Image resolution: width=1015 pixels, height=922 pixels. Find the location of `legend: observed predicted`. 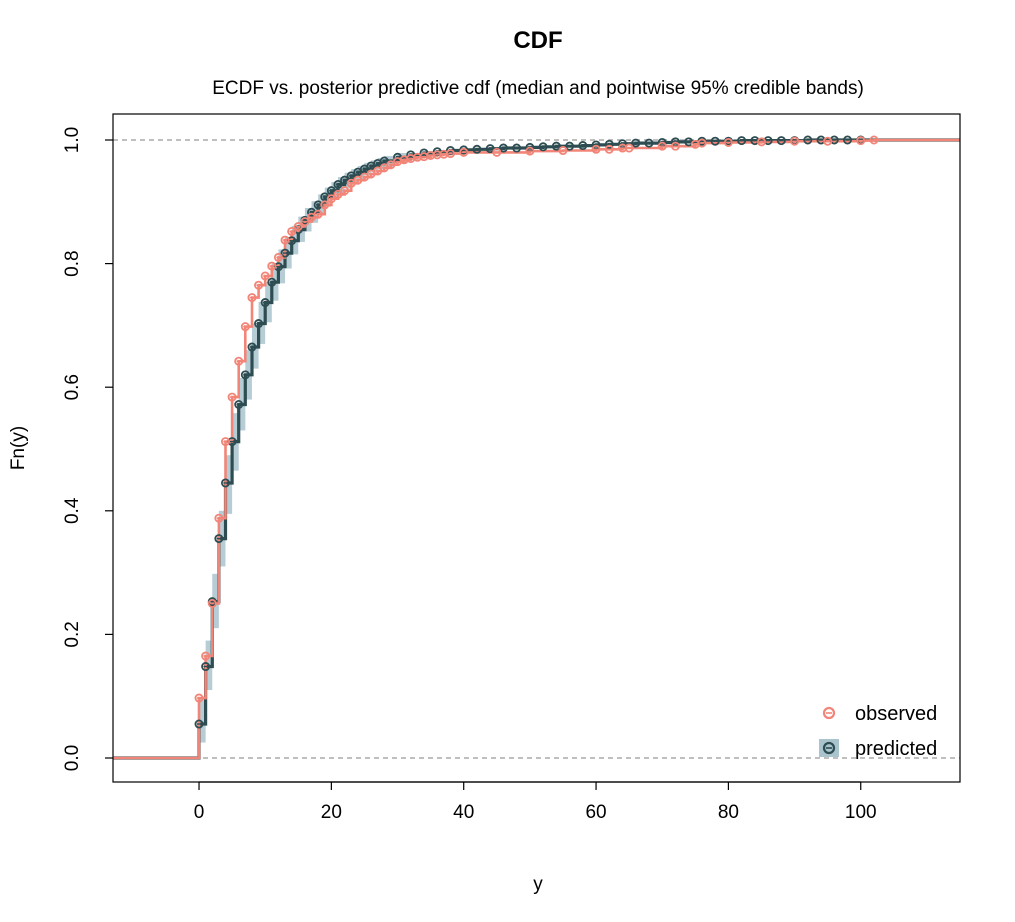

legend: observed predicted is located at coordinates (878, 731).